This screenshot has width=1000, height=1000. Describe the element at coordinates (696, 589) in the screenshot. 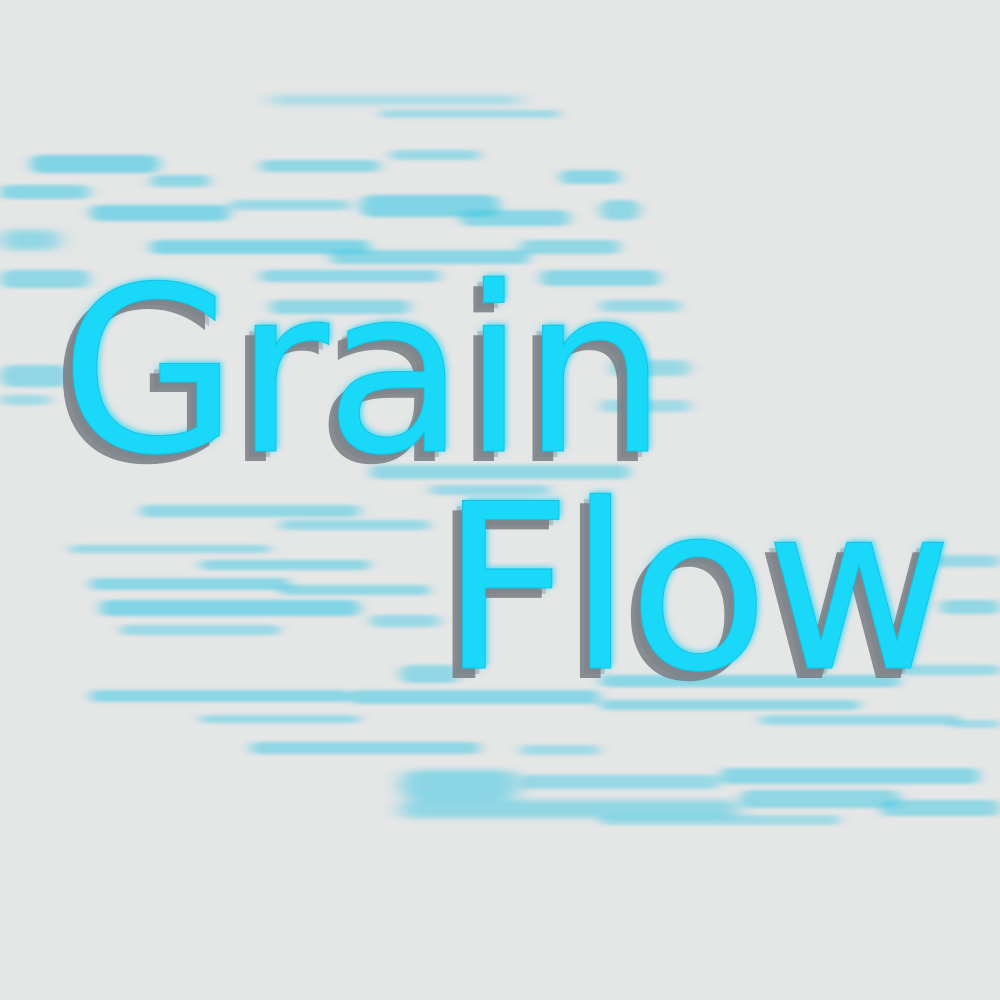

I see `title-line-flow: Flow` at that location.